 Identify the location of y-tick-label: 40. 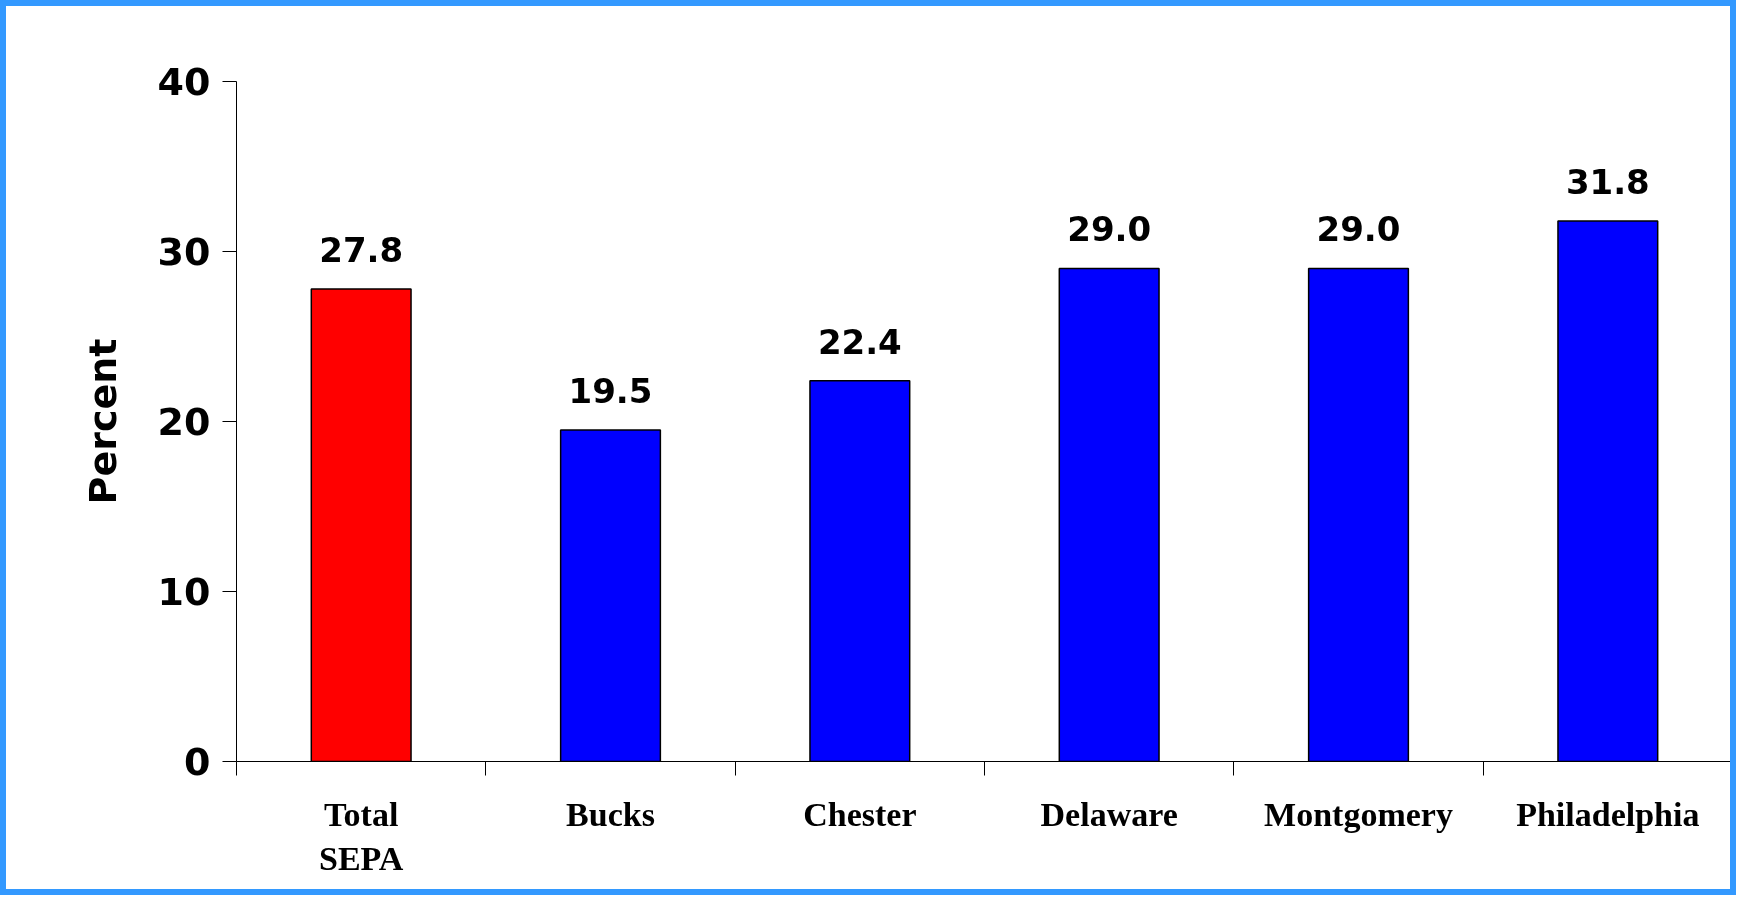
(184, 82).